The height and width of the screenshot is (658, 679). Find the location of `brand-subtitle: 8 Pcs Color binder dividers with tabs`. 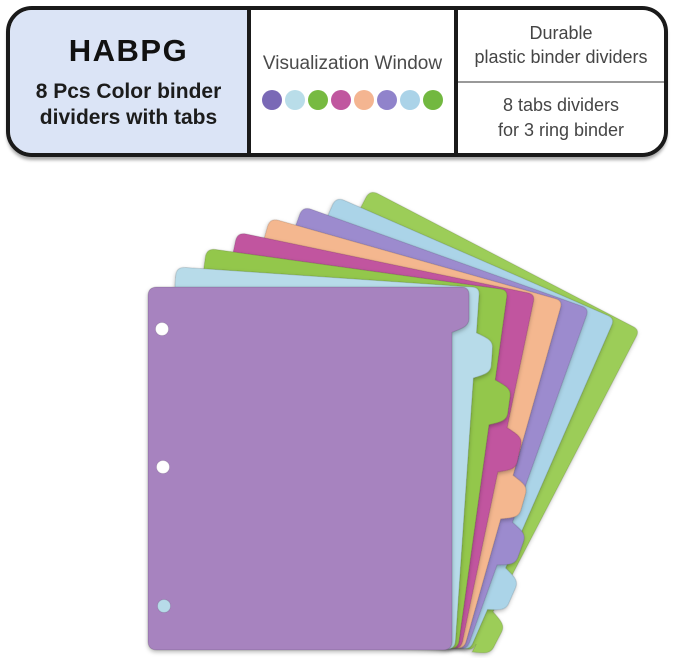

brand-subtitle: 8 Pcs Color binder dividers with tabs is located at coordinates (129, 104).